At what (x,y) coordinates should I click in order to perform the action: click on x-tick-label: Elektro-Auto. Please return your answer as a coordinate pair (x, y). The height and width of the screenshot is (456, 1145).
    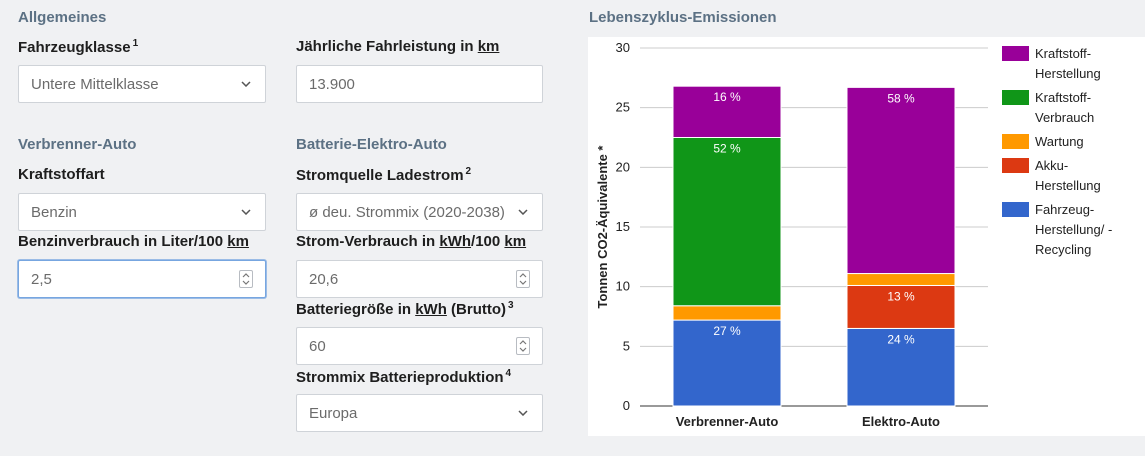
    Looking at the image, I should click on (901, 421).